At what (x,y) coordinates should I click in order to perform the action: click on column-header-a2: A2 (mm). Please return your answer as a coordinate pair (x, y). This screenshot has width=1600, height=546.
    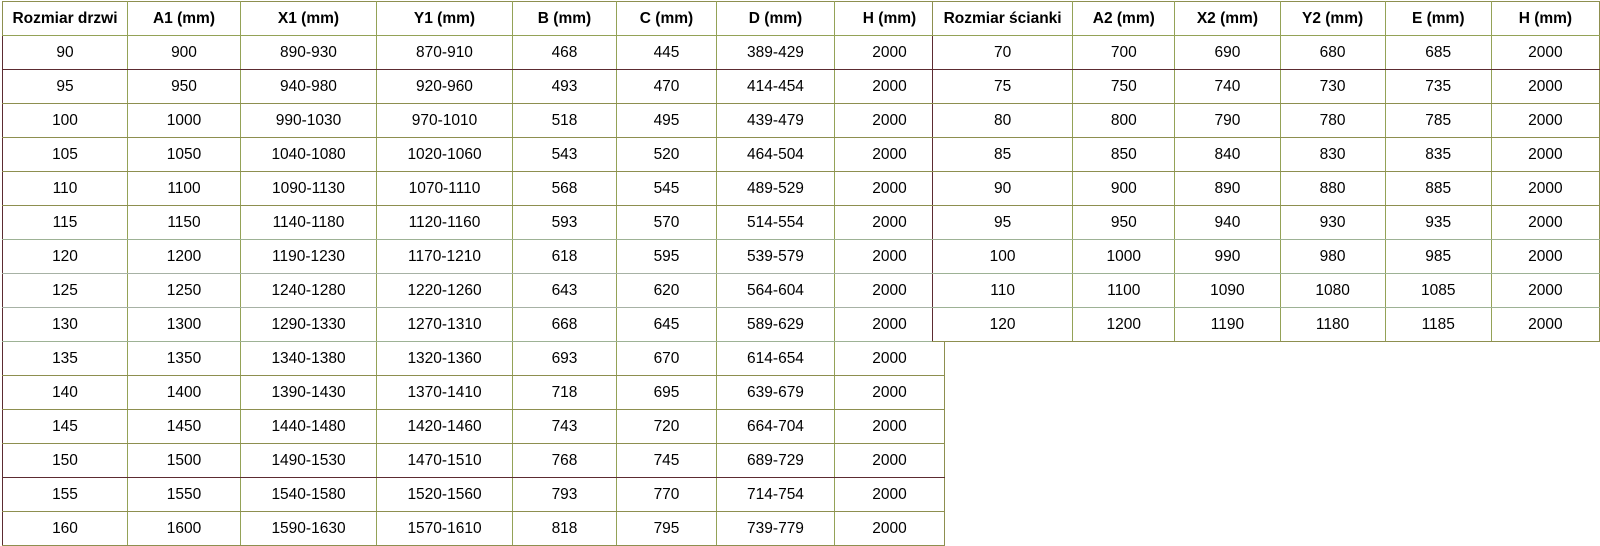
    Looking at the image, I should click on (1124, 18).